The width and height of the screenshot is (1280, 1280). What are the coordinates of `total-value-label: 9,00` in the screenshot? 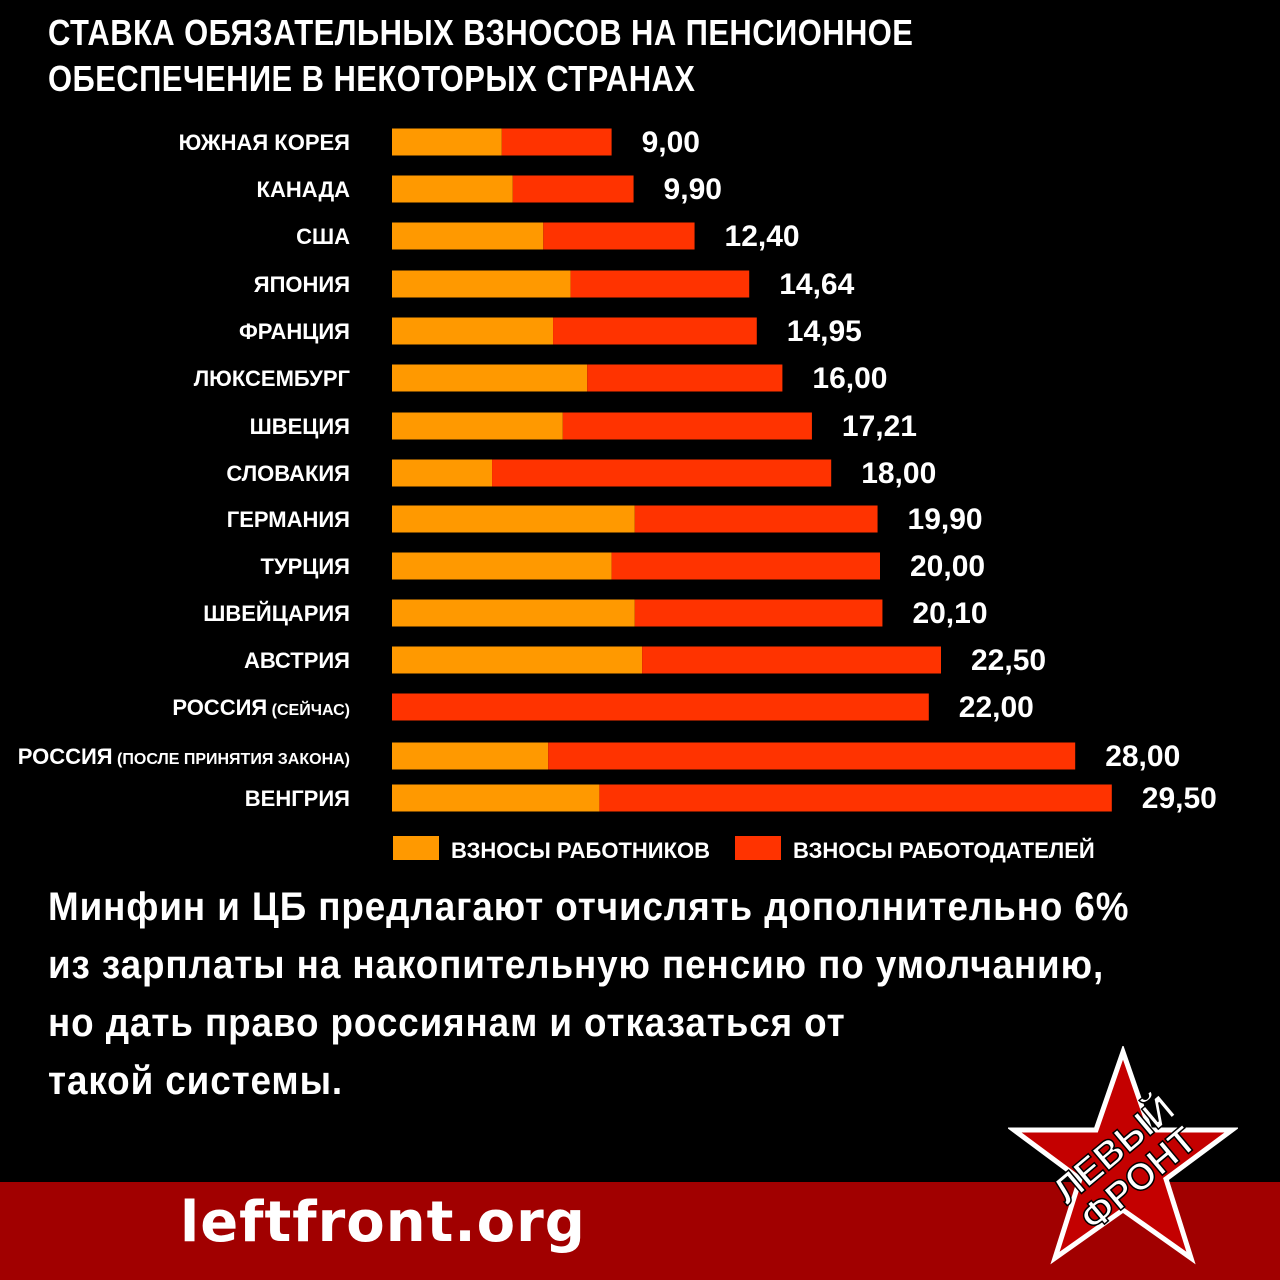 It's located at (671, 142).